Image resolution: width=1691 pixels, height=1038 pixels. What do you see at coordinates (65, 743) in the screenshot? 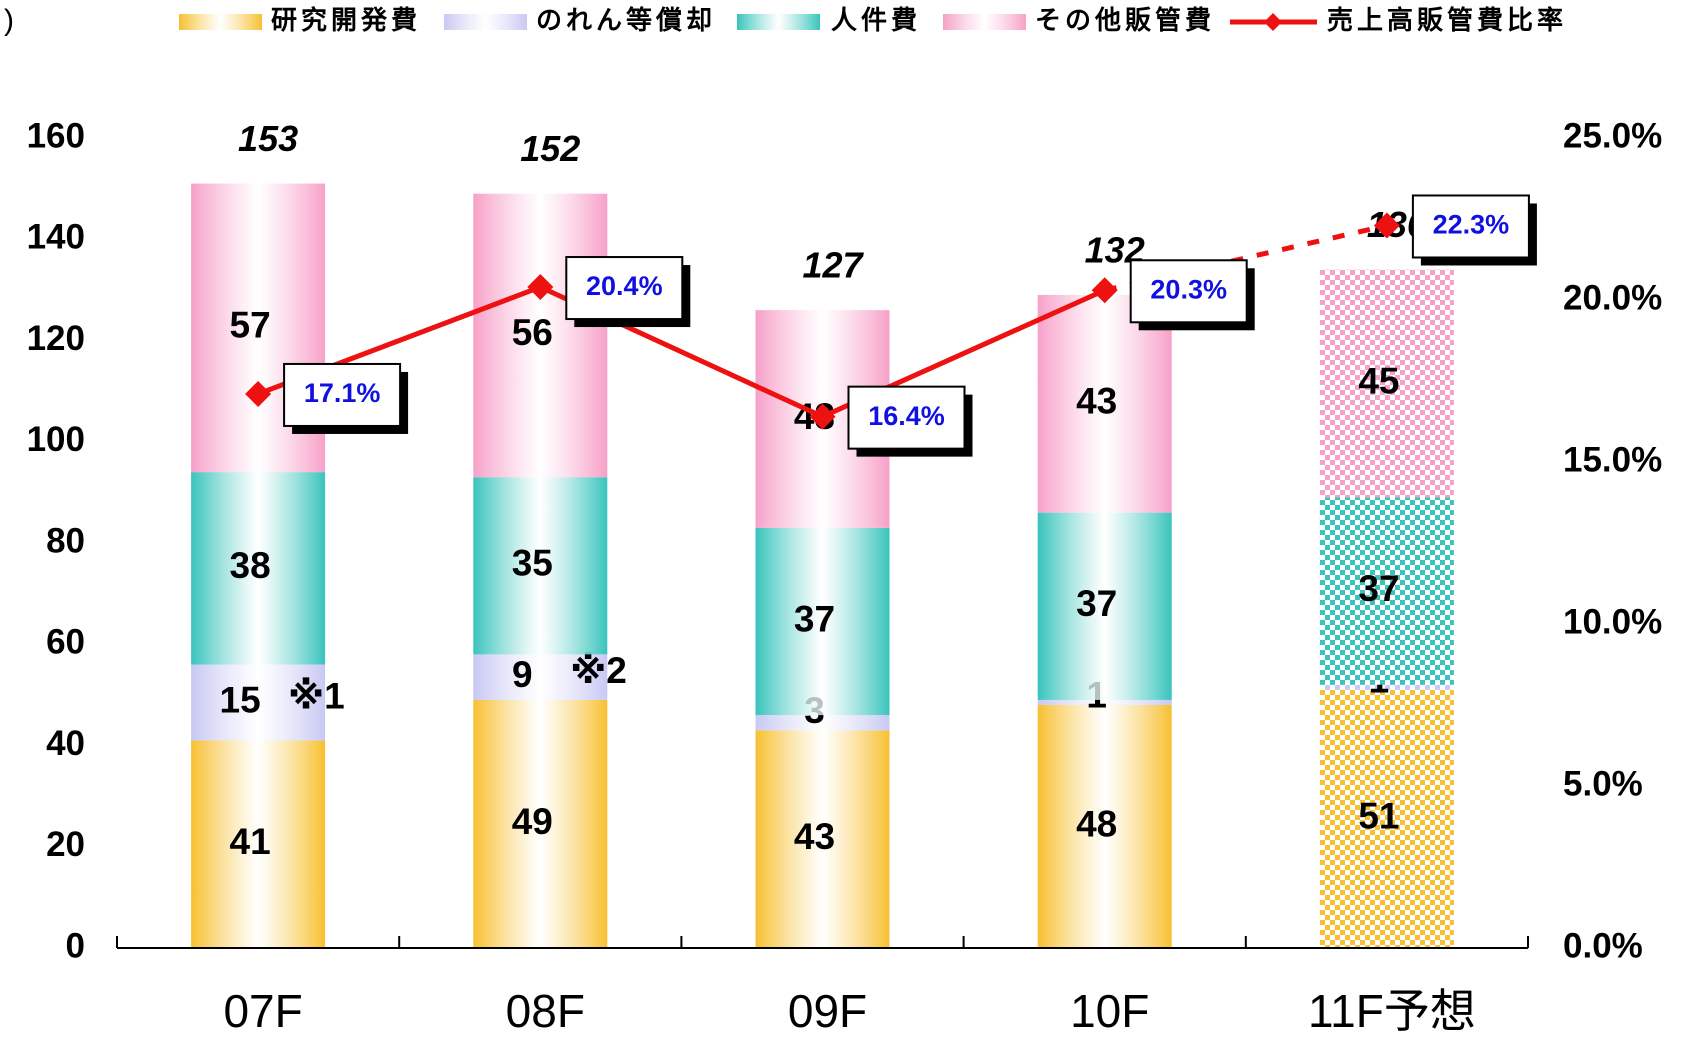
I see `y-tick-label: 40` at bounding box center [65, 743].